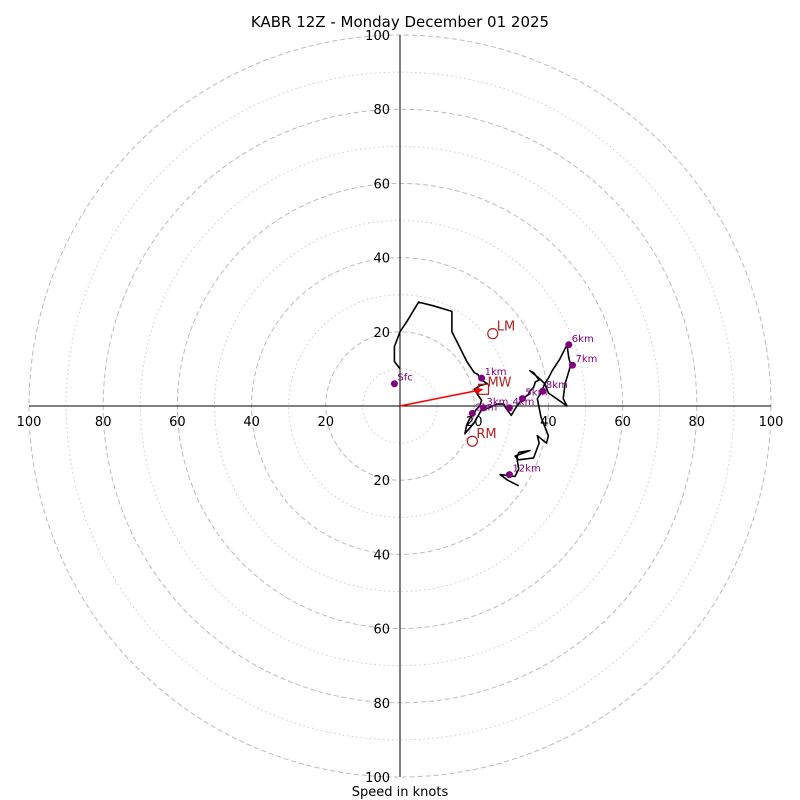 This screenshot has height=800, width=800. Describe the element at coordinates (506, 327) in the screenshot. I see `storm-motion-label-lm: LM` at that location.